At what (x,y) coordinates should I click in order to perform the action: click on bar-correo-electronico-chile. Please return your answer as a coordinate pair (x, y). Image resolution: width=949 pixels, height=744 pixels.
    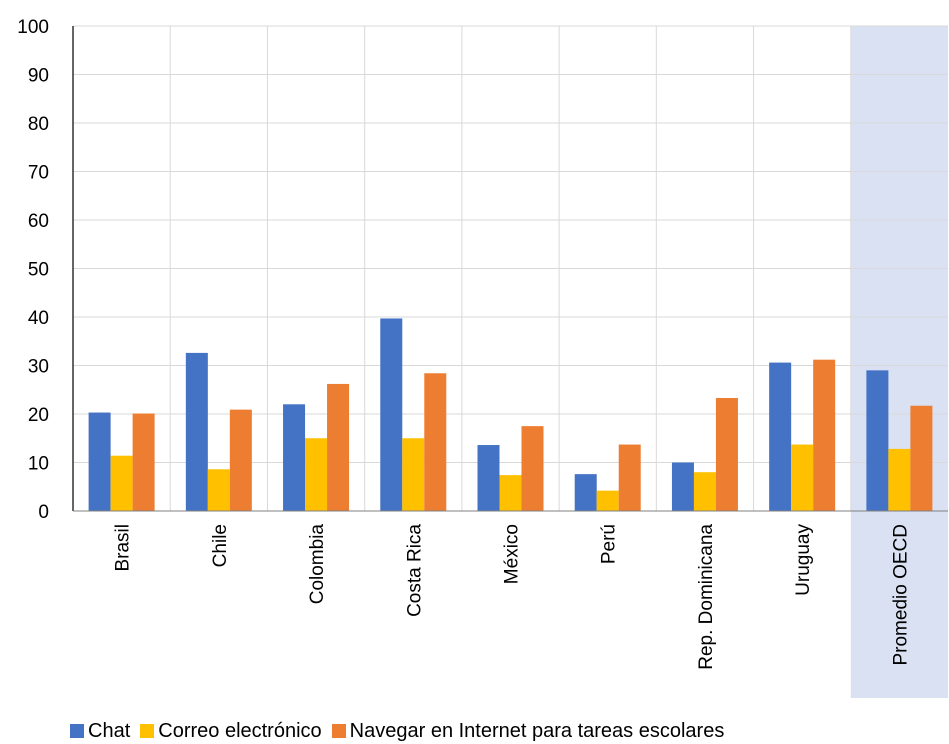
    Looking at the image, I should click on (218, 490).